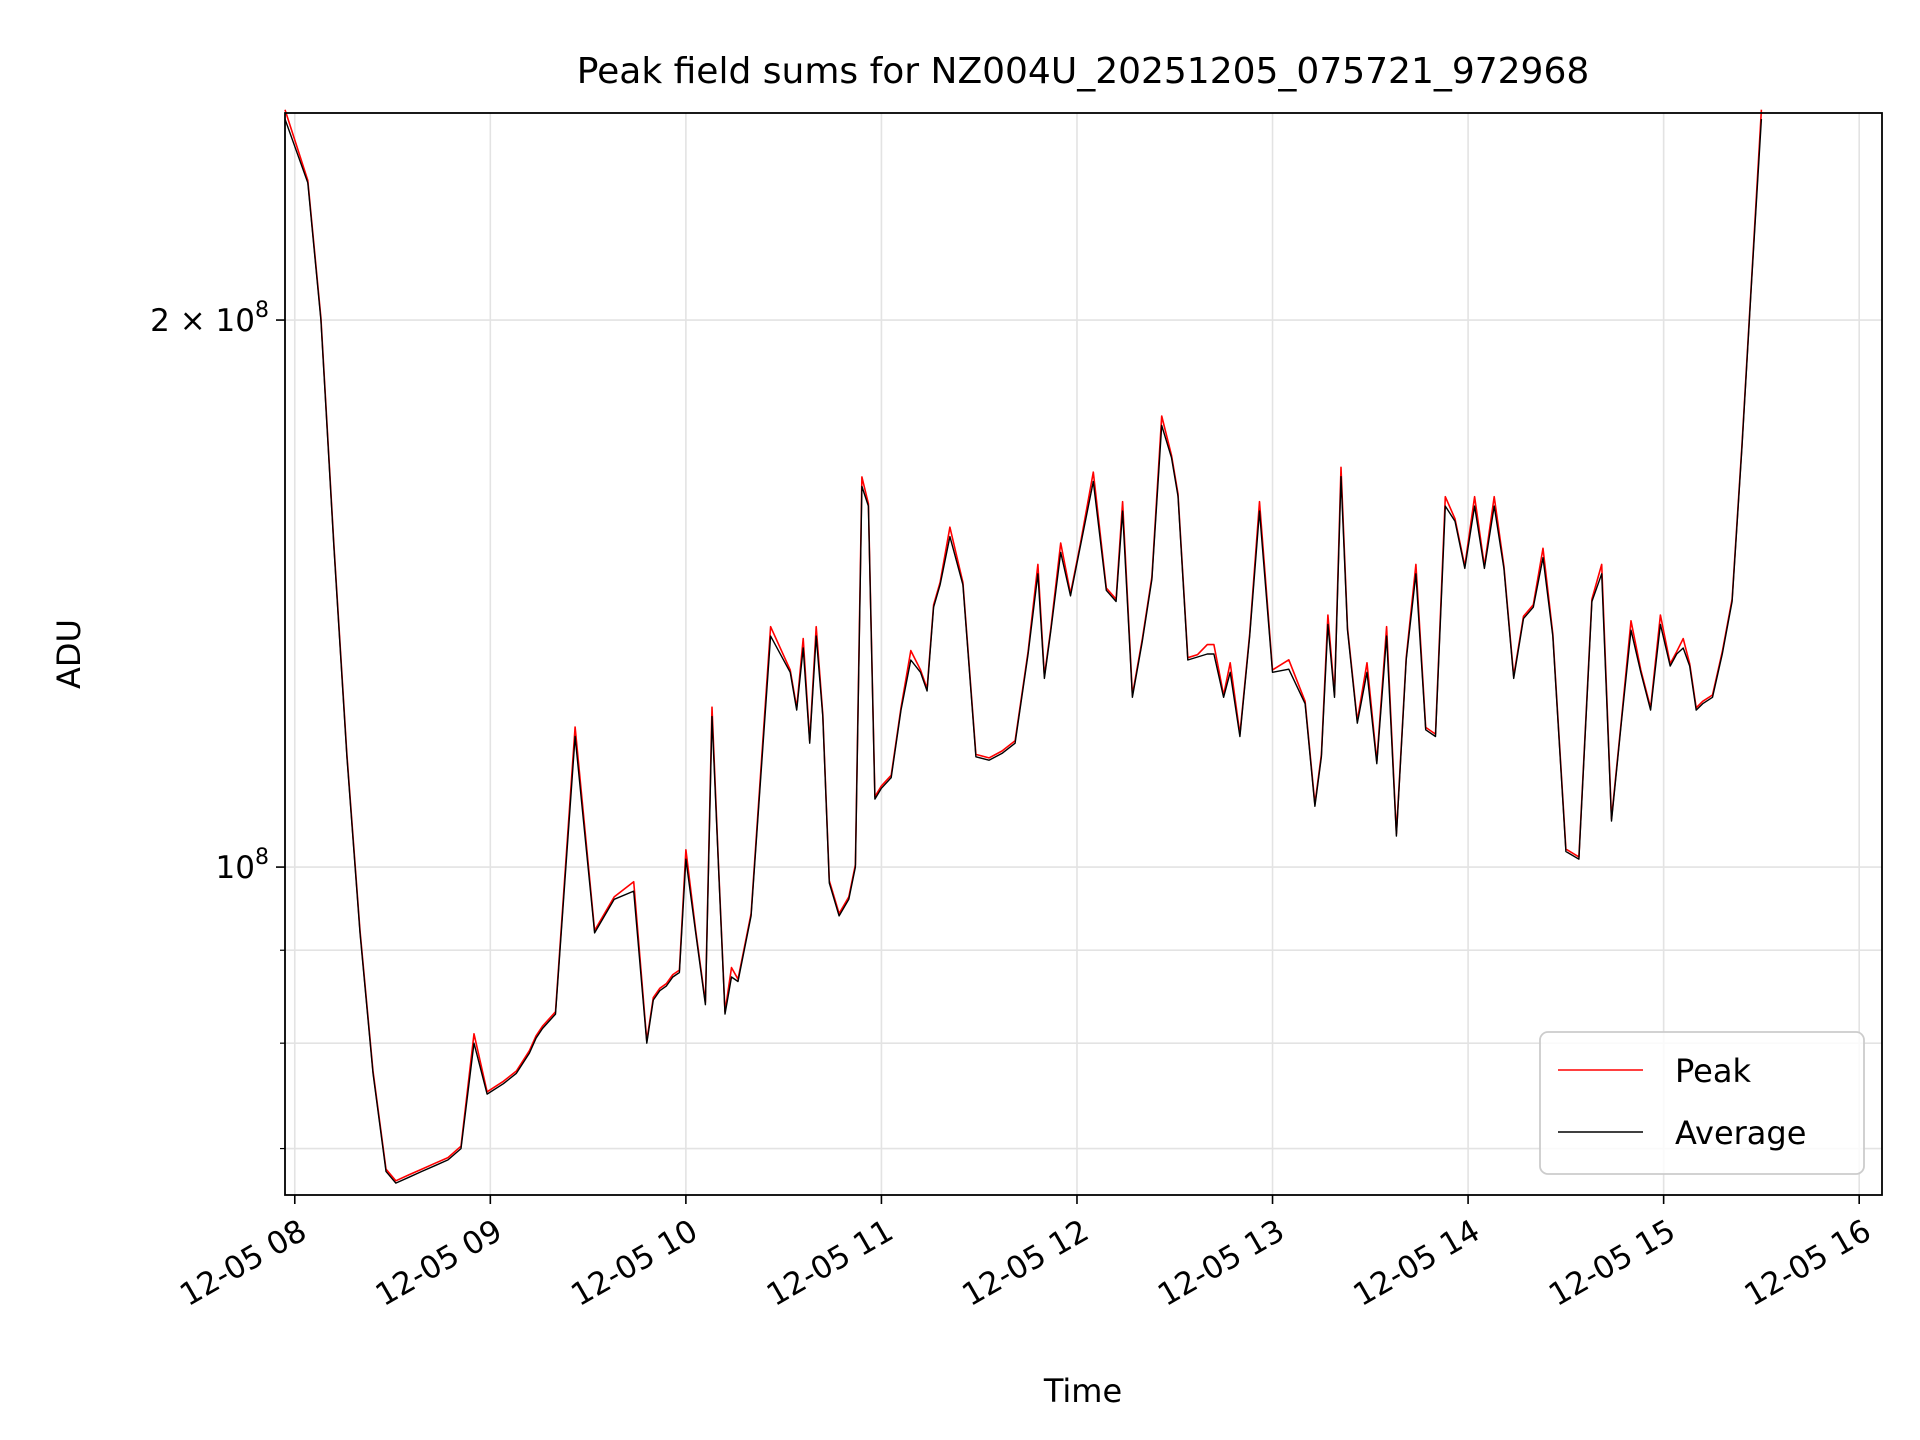  I want to click on y-axis-label: ADU, so click(69, 654).